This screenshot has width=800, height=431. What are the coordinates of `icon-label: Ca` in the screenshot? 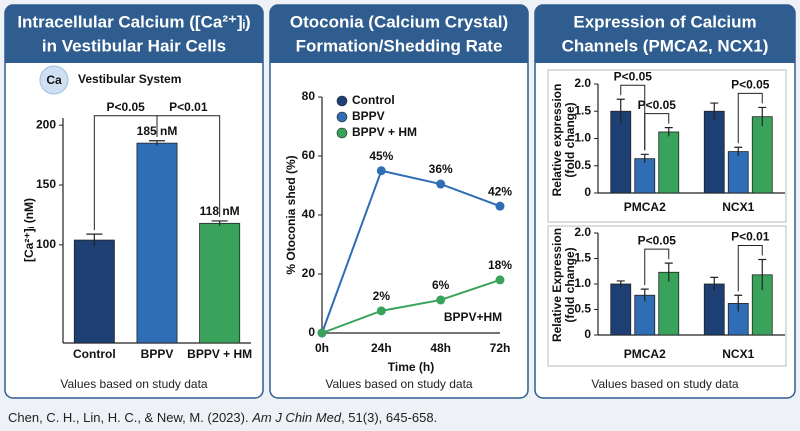 It's located at (54, 80).